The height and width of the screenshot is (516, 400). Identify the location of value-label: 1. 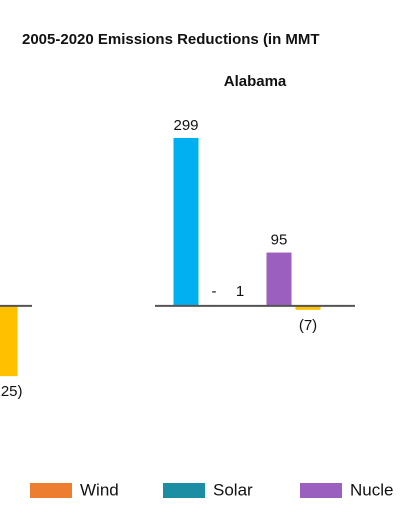
(240, 291).